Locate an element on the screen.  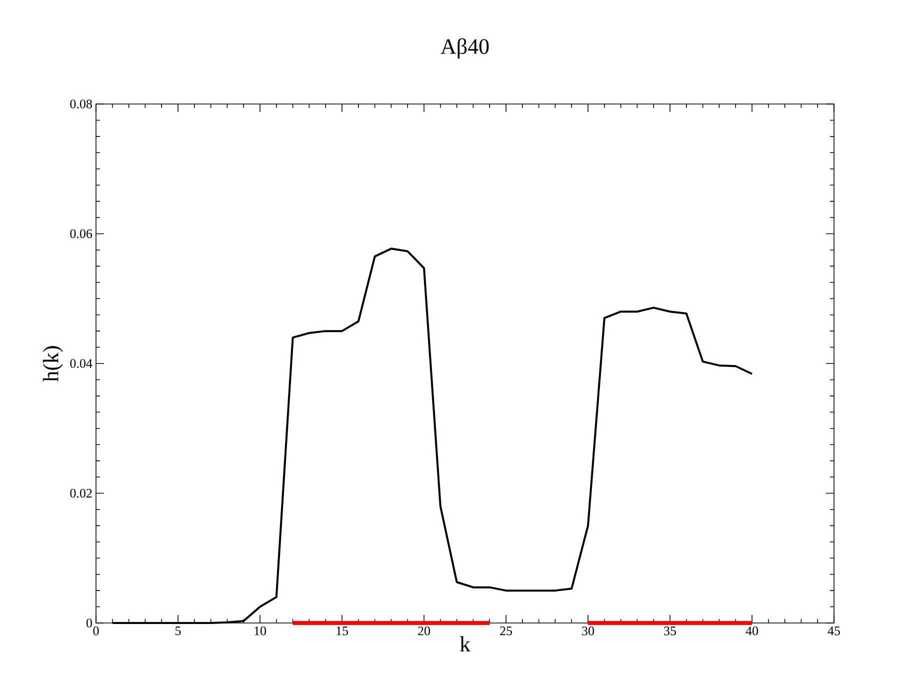
x-tick-label: 25 is located at coordinates (506, 631).